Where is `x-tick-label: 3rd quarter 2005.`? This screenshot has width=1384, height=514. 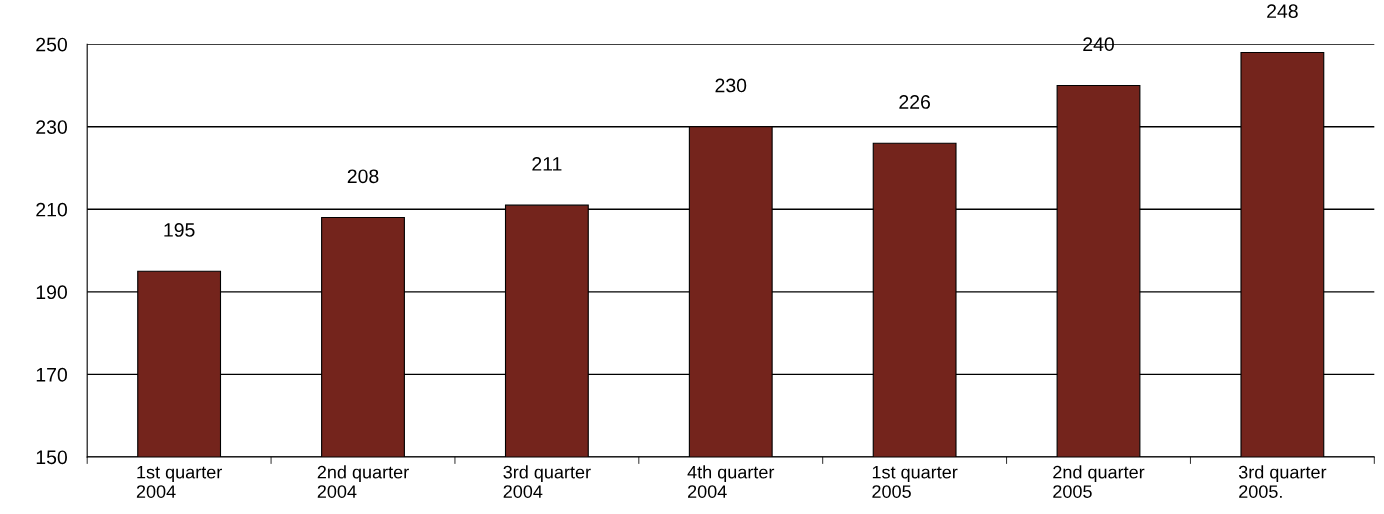
x-tick-label: 3rd quarter 2005. is located at coordinates (1282, 481).